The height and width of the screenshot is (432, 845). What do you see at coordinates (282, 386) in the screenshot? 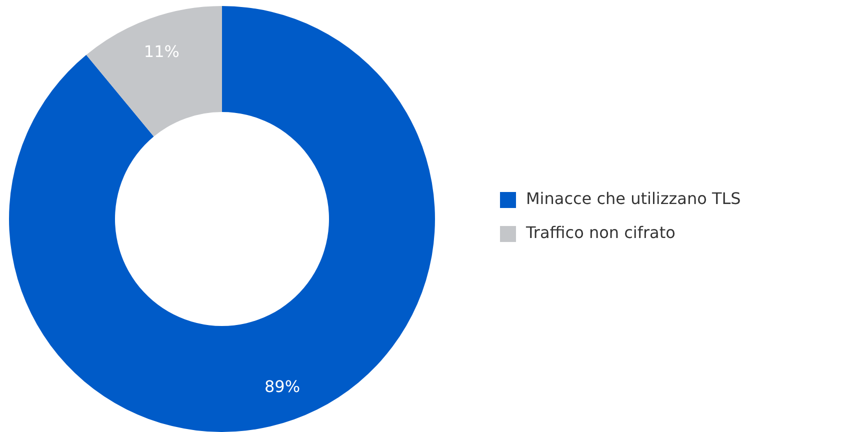
I see `data-label: 89%` at bounding box center [282, 386].